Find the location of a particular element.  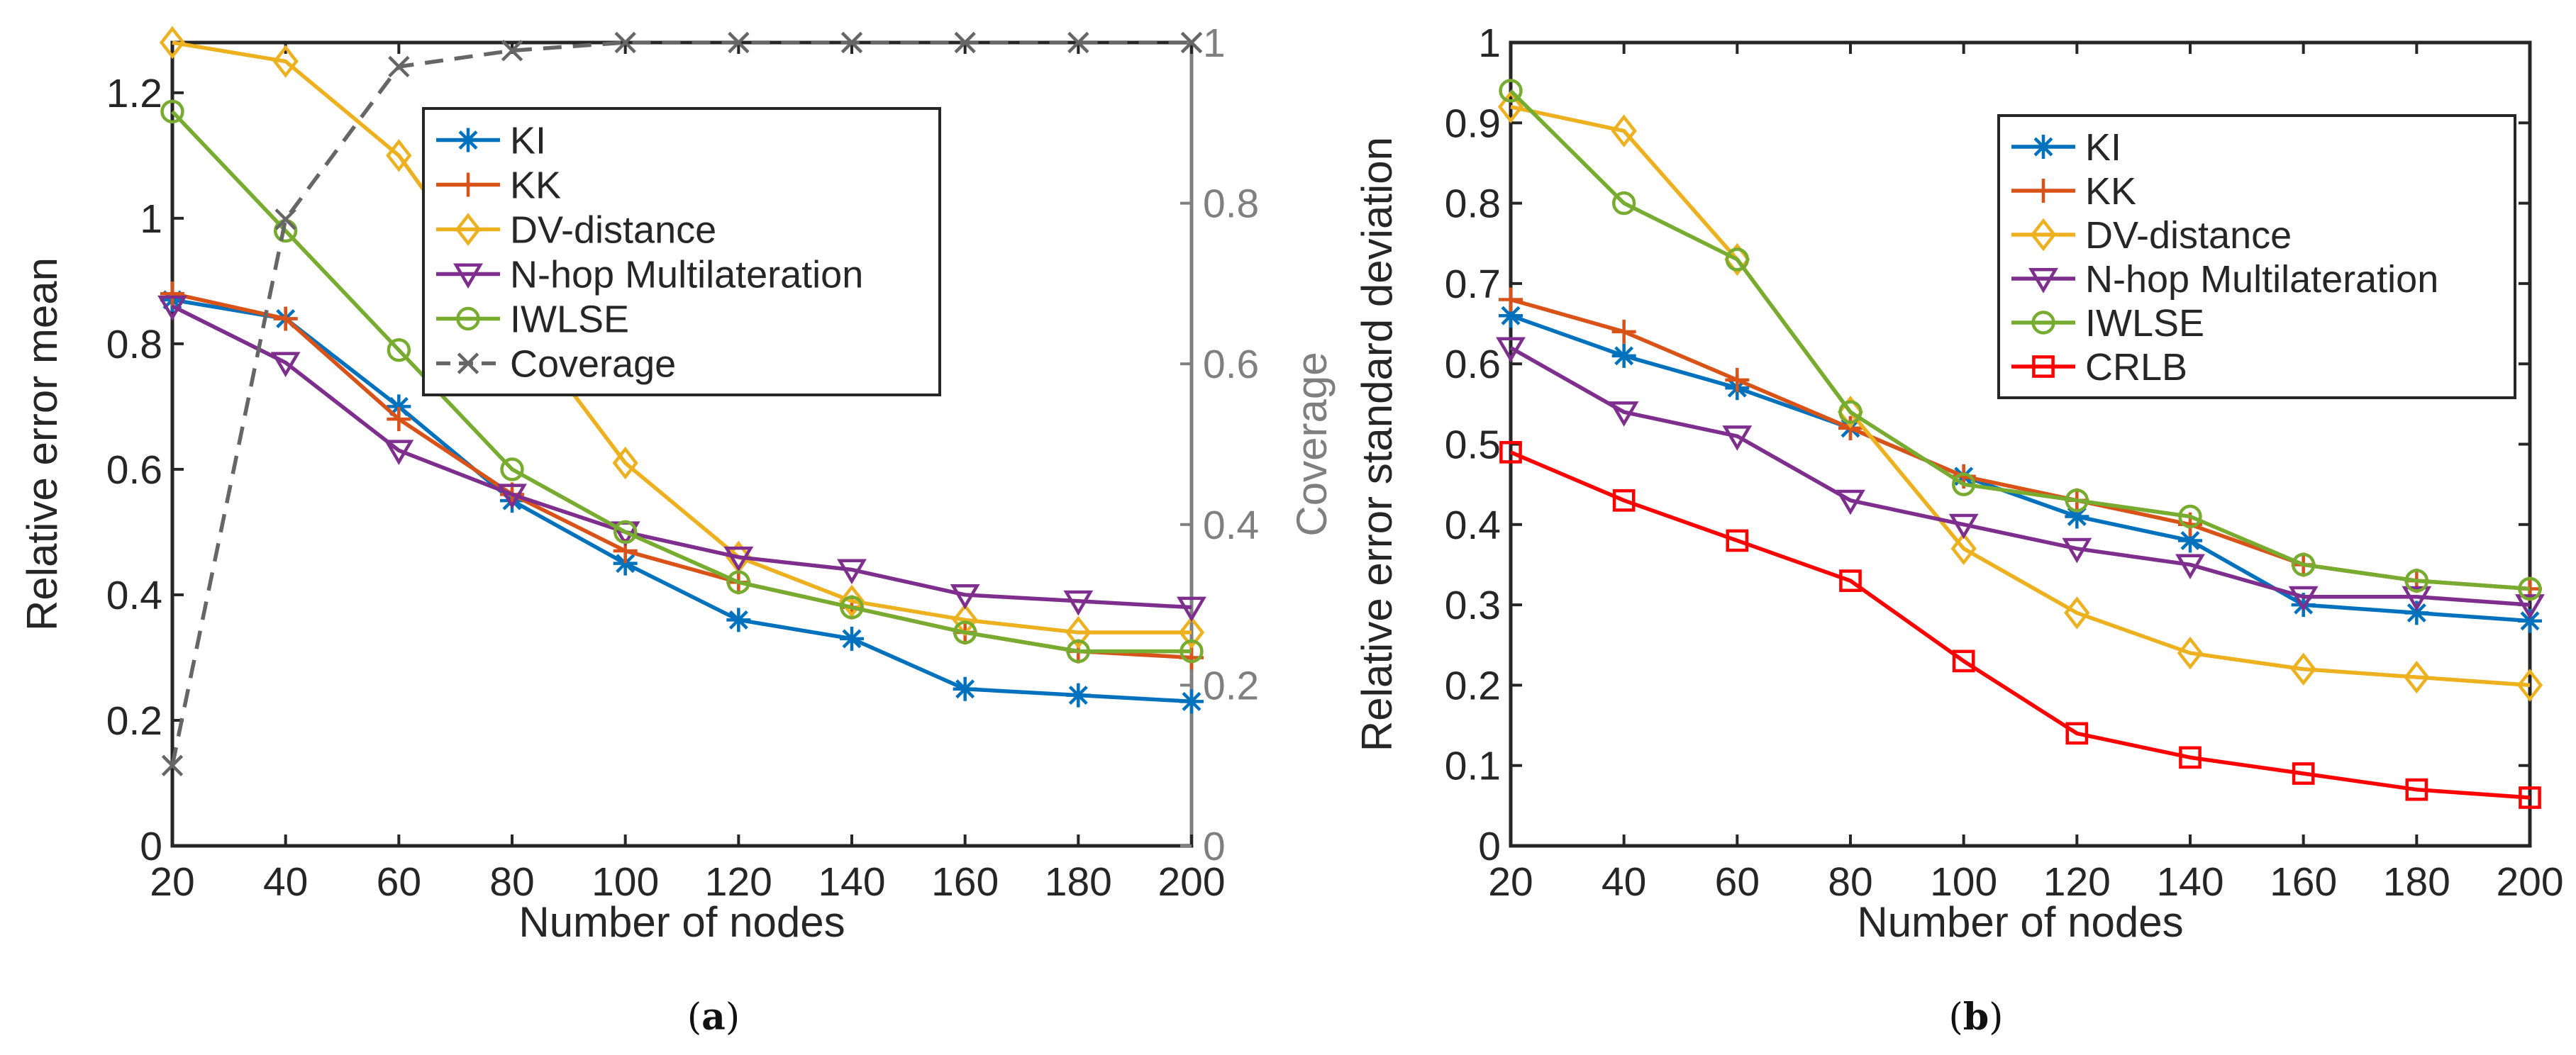

x-tick-label: 40 is located at coordinates (1623, 882).